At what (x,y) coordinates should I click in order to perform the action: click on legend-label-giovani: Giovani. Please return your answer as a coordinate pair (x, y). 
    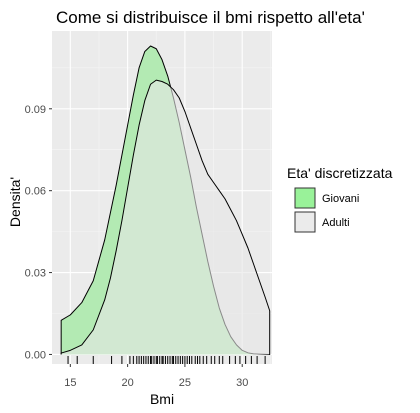
    Looking at the image, I should click on (340, 199).